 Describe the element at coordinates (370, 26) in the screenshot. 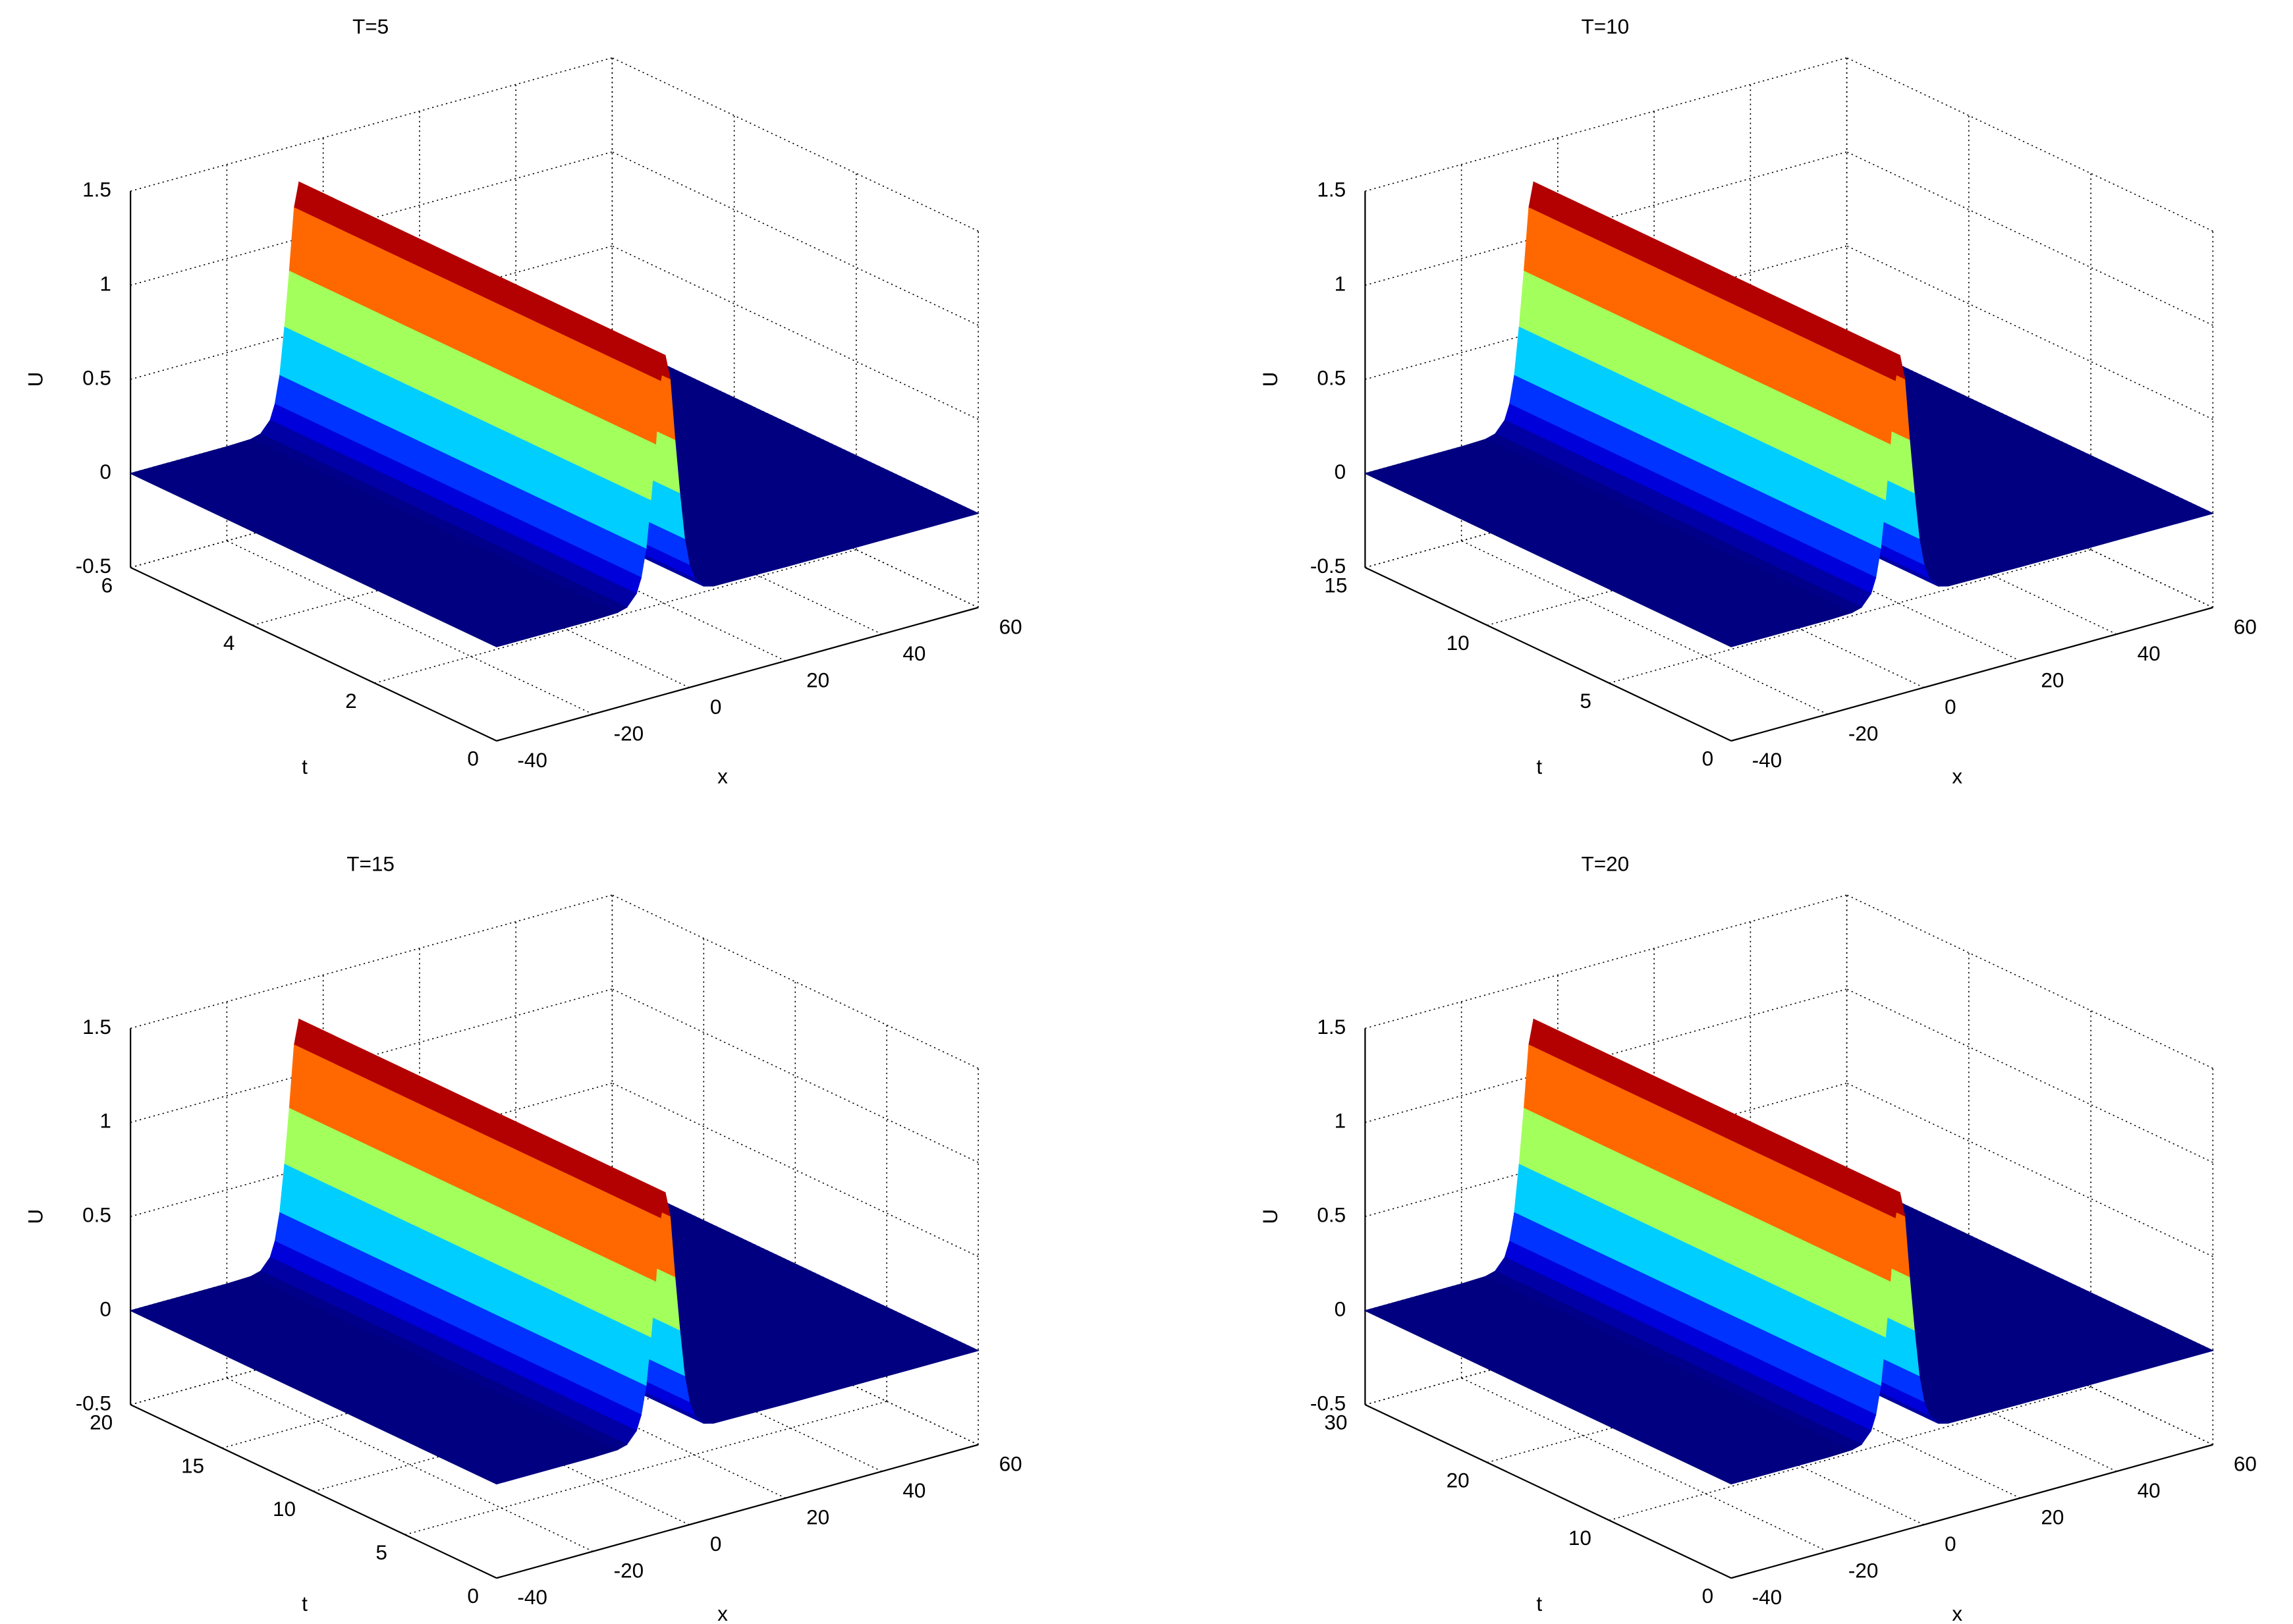

I see `chart-title: T=5` at that location.